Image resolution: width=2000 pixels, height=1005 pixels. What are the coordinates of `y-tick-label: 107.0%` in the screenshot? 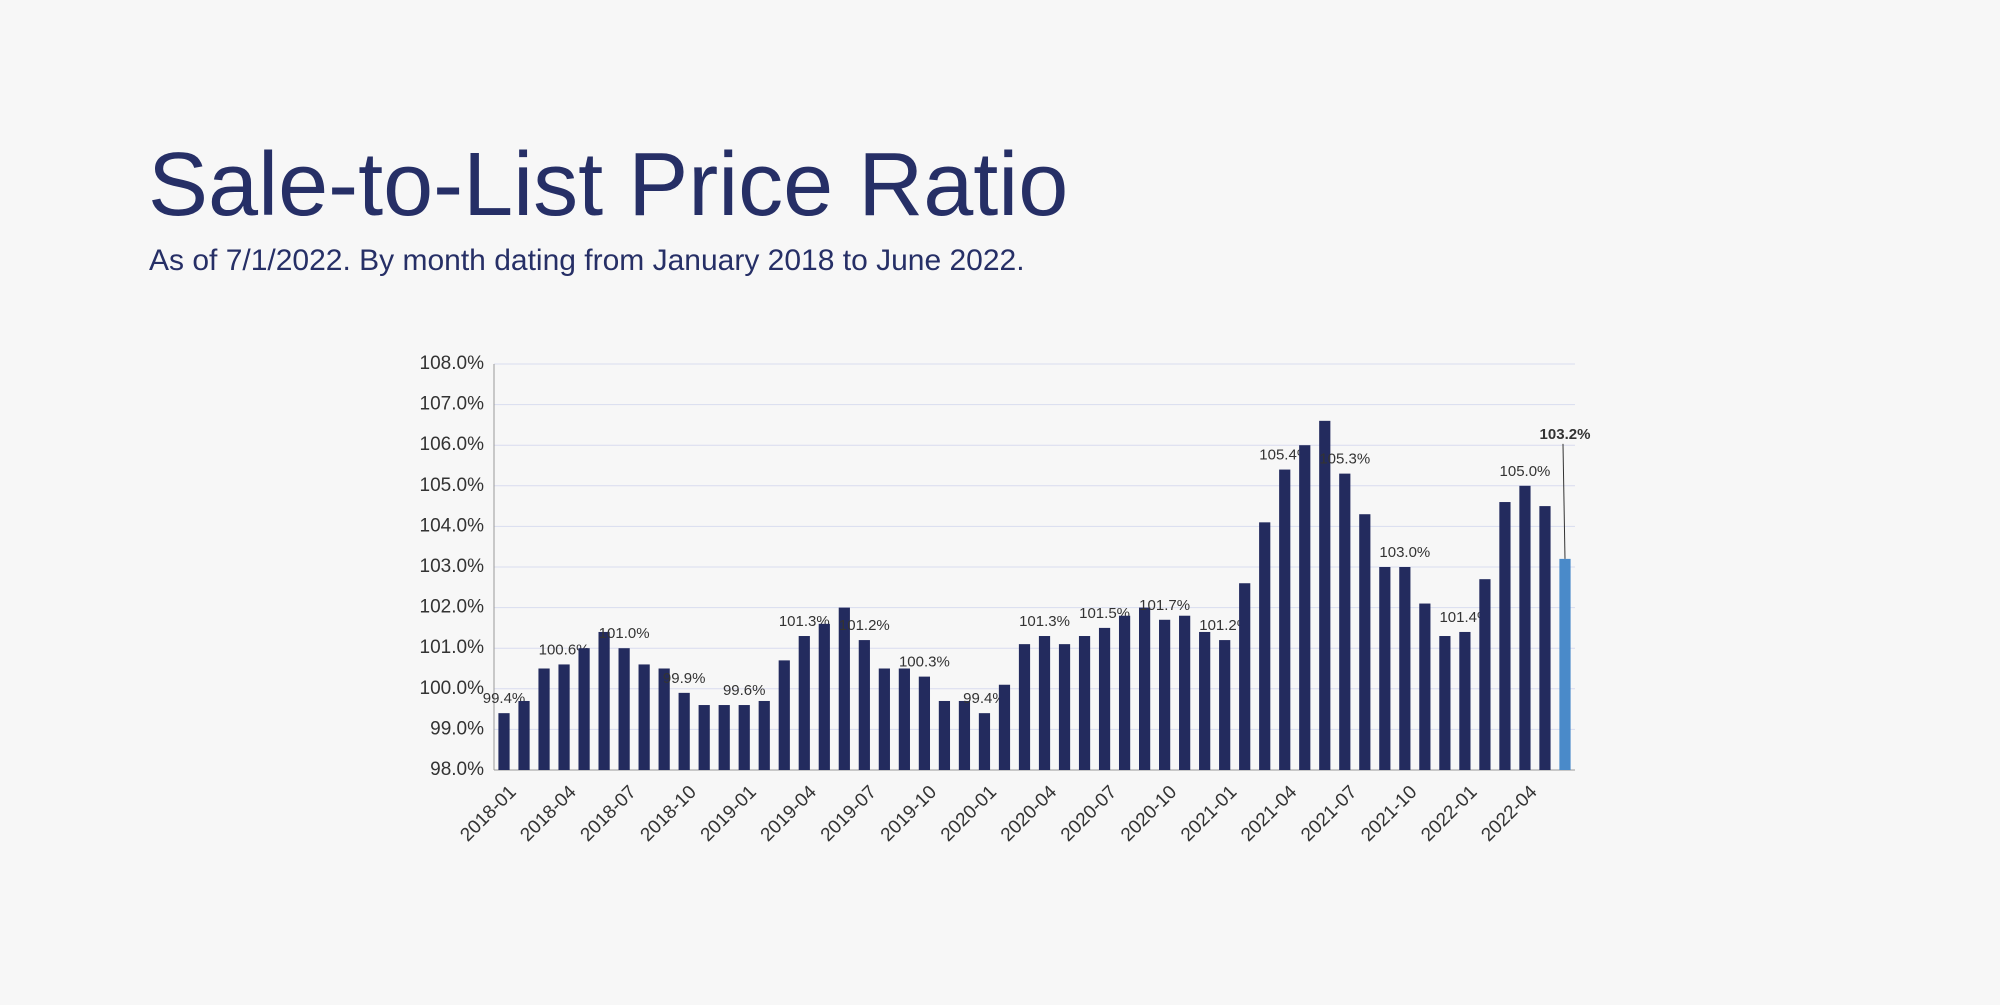 It's located at (452, 404).